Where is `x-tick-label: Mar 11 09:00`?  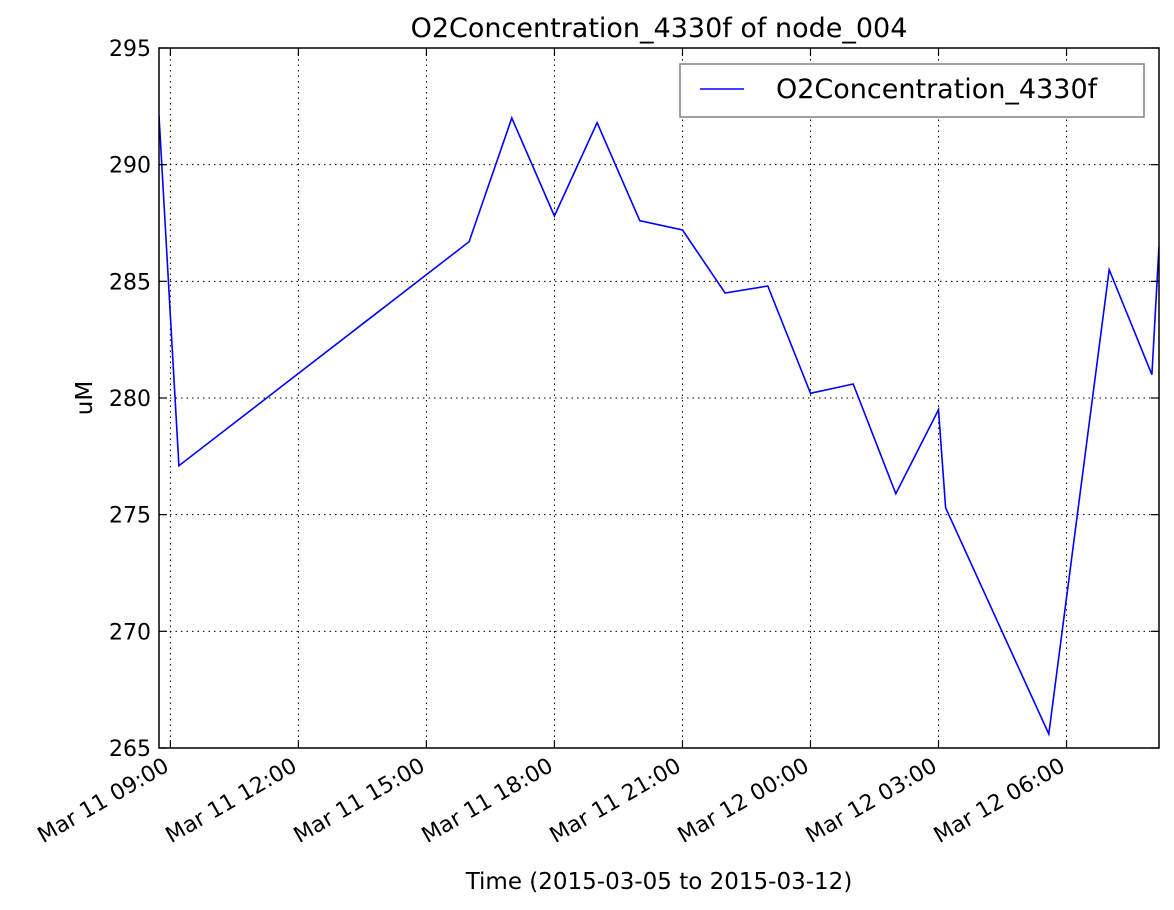 x-tick-label: Mar 11 09:00 is located at coordinates (104, 801).